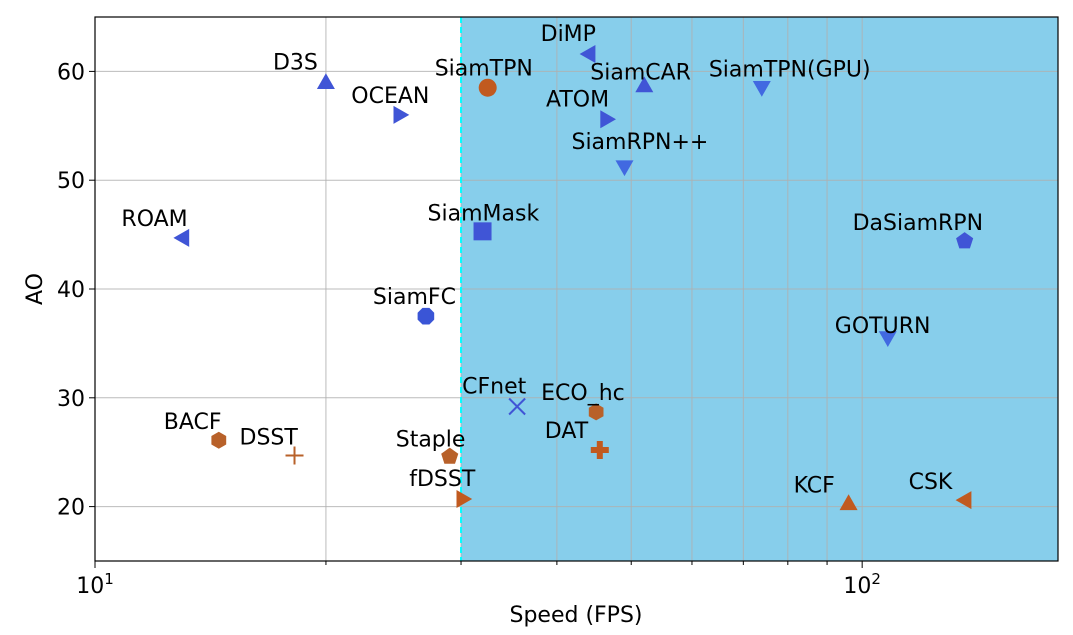 This screenshot has width=1073, height=635. Describe the element at coordinates (426, 316) in the screenshot. I see `marker-siamfc` at that location.